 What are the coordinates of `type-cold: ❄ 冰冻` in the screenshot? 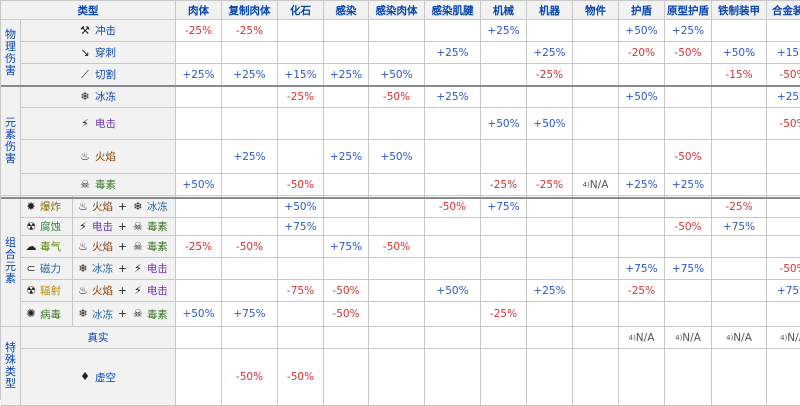 It's located at (98, 97).